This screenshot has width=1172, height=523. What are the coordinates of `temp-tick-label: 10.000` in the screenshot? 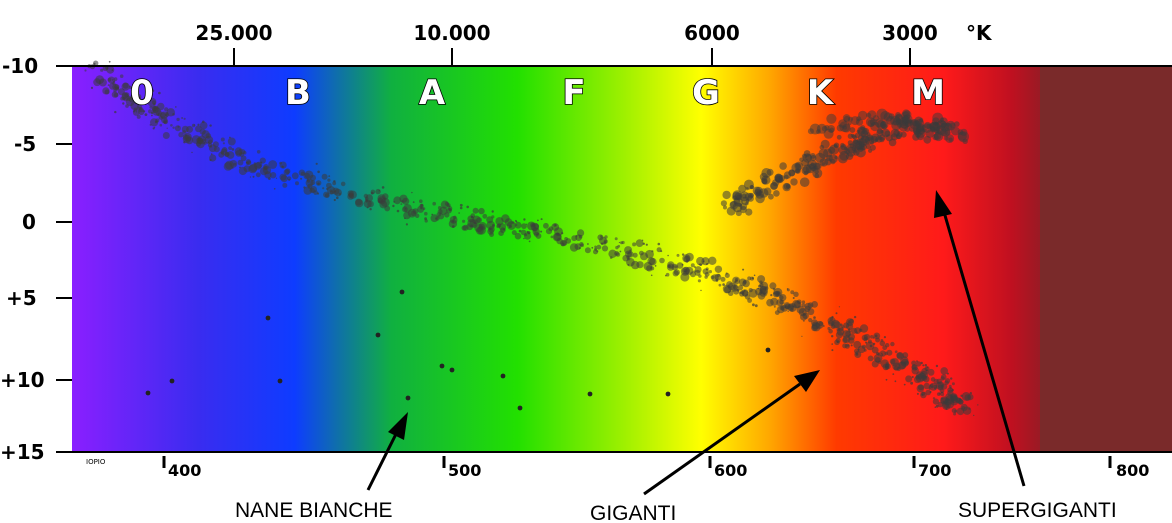 It's located at (451, 33).